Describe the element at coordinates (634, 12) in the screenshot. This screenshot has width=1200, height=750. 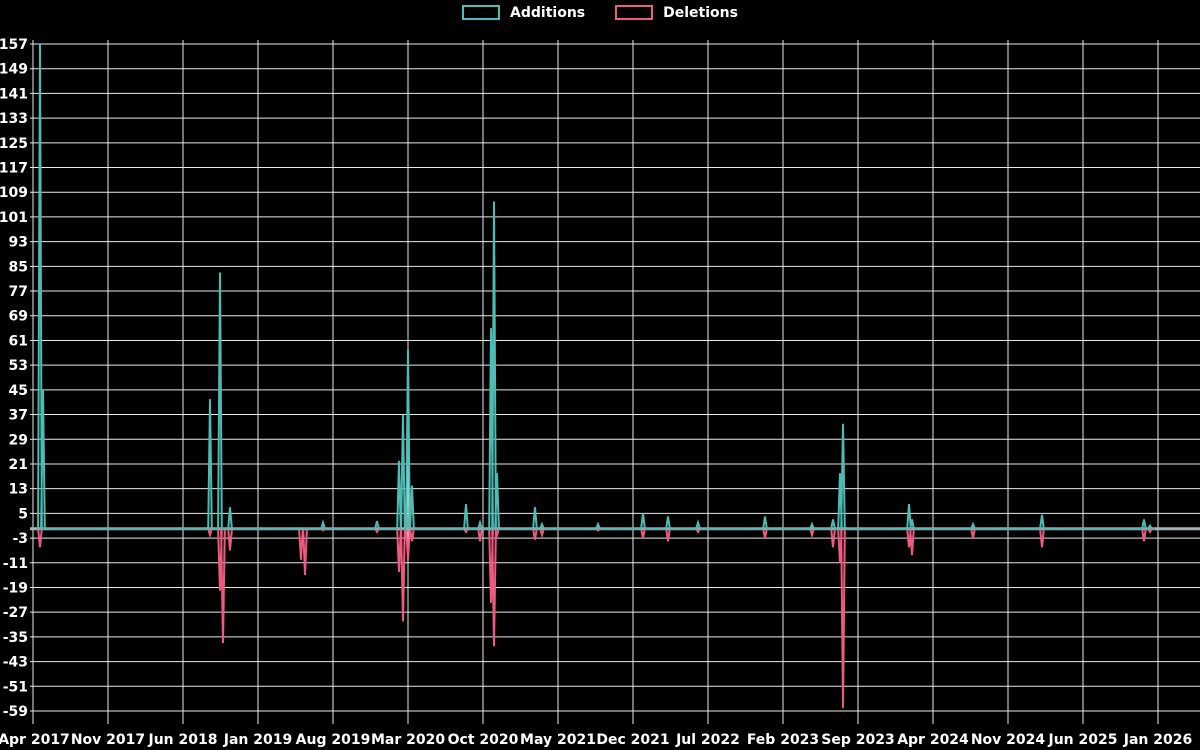
I see `deletions-swatch` at that location.